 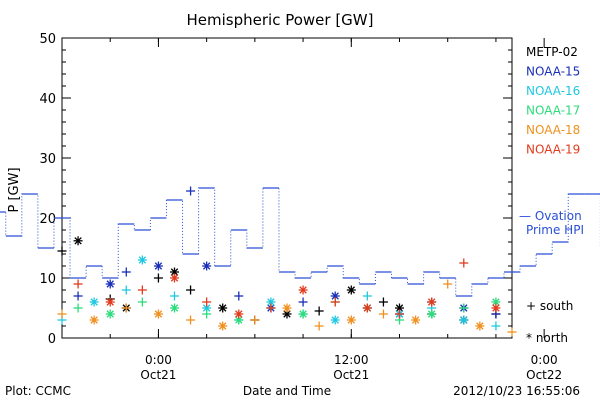 I want to click on legend-entry: NOAA-16, so click(x=553, y=91).